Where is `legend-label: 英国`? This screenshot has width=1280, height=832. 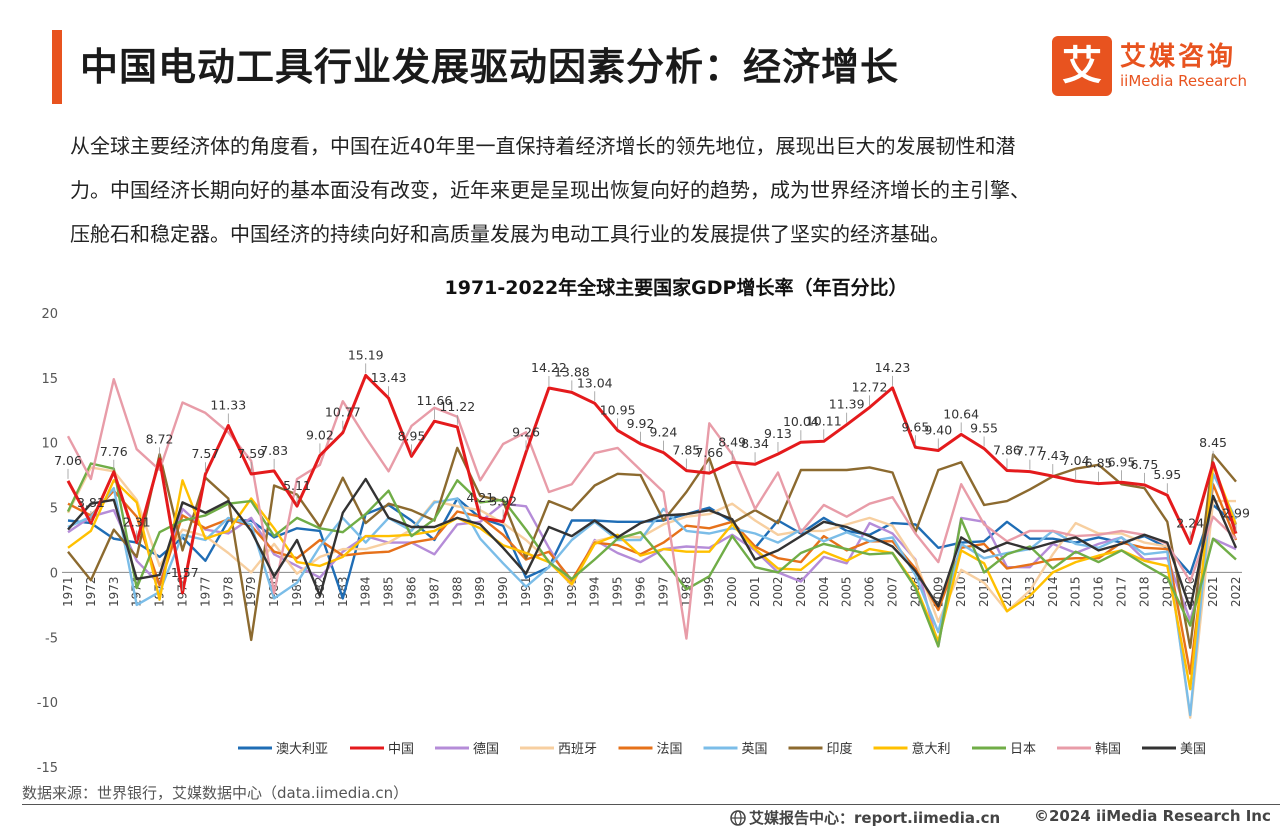
legend-label: 英国 is located at coordinates (755, 749).